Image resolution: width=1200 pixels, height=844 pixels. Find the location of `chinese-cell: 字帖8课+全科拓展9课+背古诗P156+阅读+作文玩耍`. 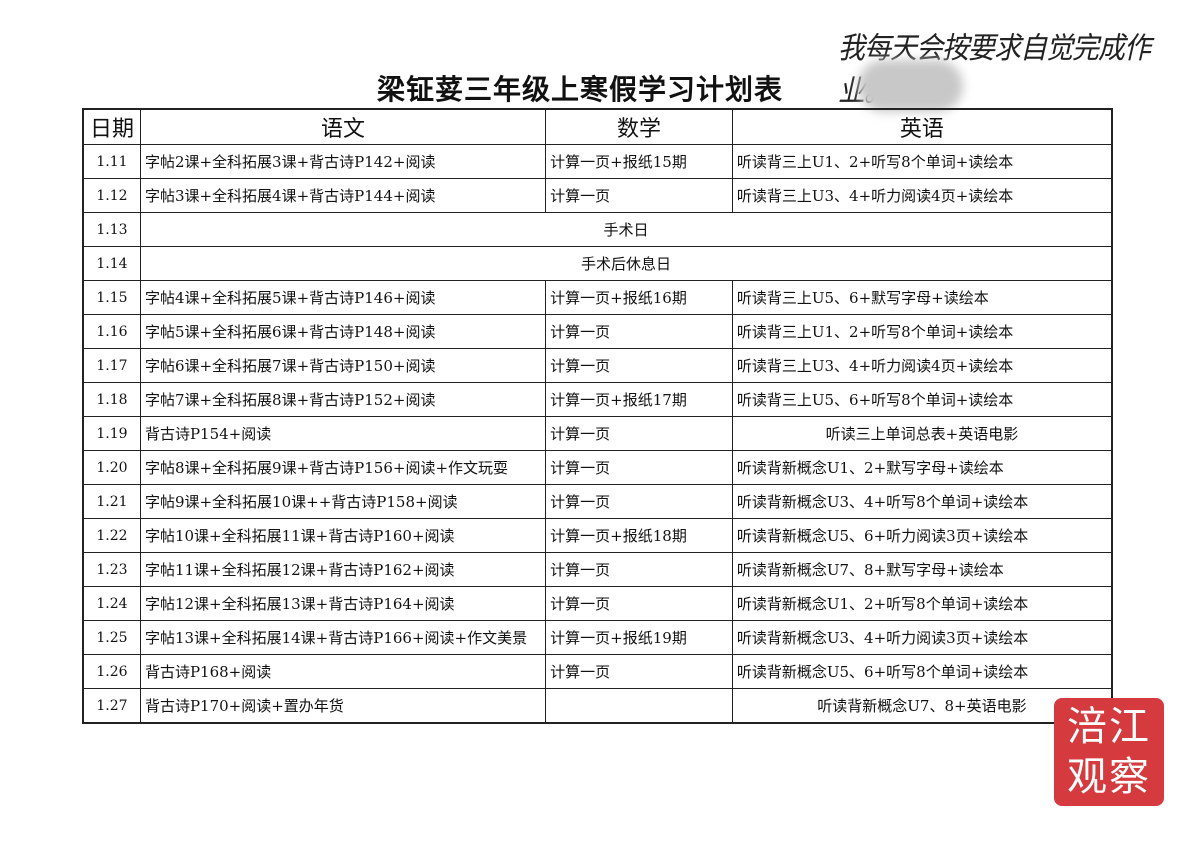

chinese-cell: 字帖8课+全科拓展9课+背古诗P156+阅读+作文玩耍 is located at coordinates (343, 467).